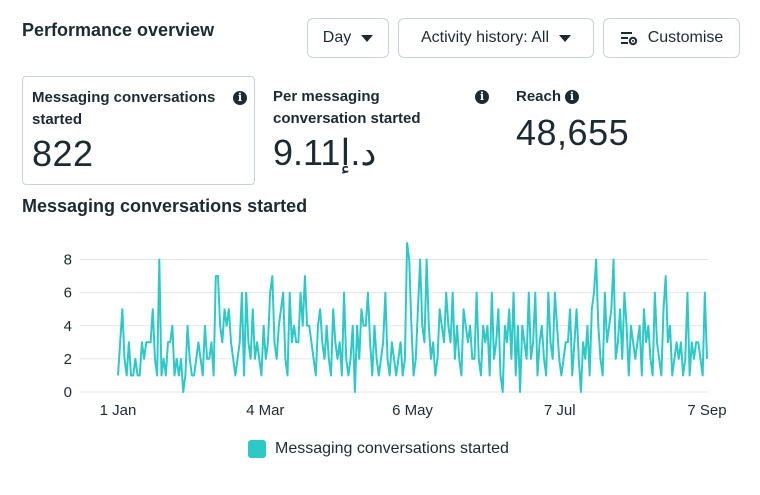  I want to click on x-tick-label: 6 May, so click(412, 410).